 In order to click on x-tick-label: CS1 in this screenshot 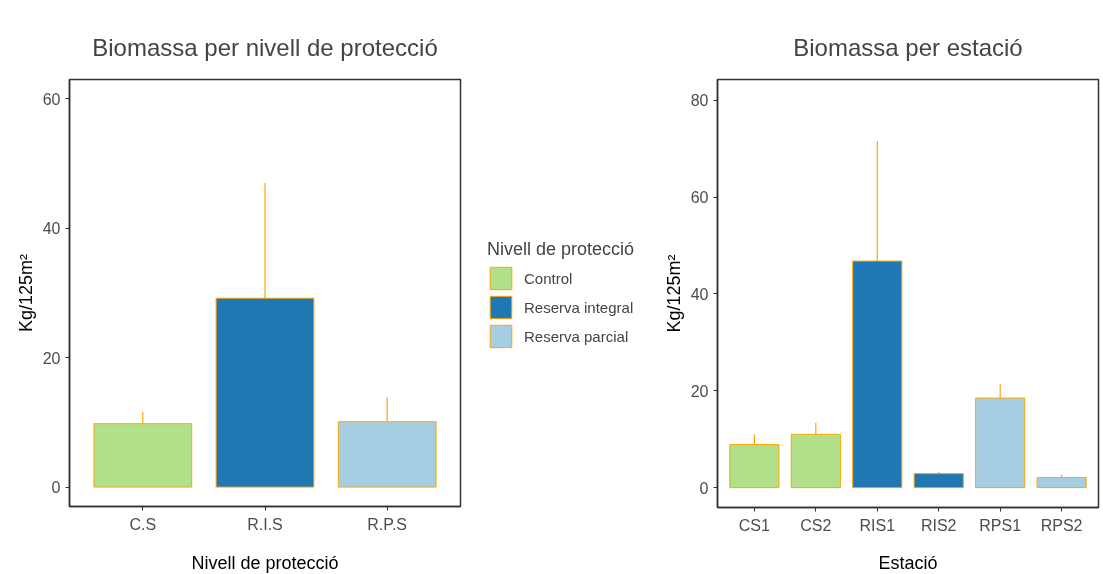, I will do `click(754, 525)`.